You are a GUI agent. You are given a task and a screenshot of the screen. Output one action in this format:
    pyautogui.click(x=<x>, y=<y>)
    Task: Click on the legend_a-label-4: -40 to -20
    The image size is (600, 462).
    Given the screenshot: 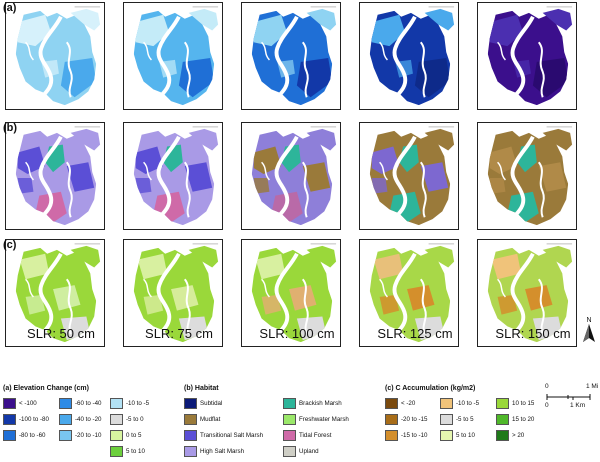 What is the action you would take?
    pyautogui.click(x=88, y=419)
    